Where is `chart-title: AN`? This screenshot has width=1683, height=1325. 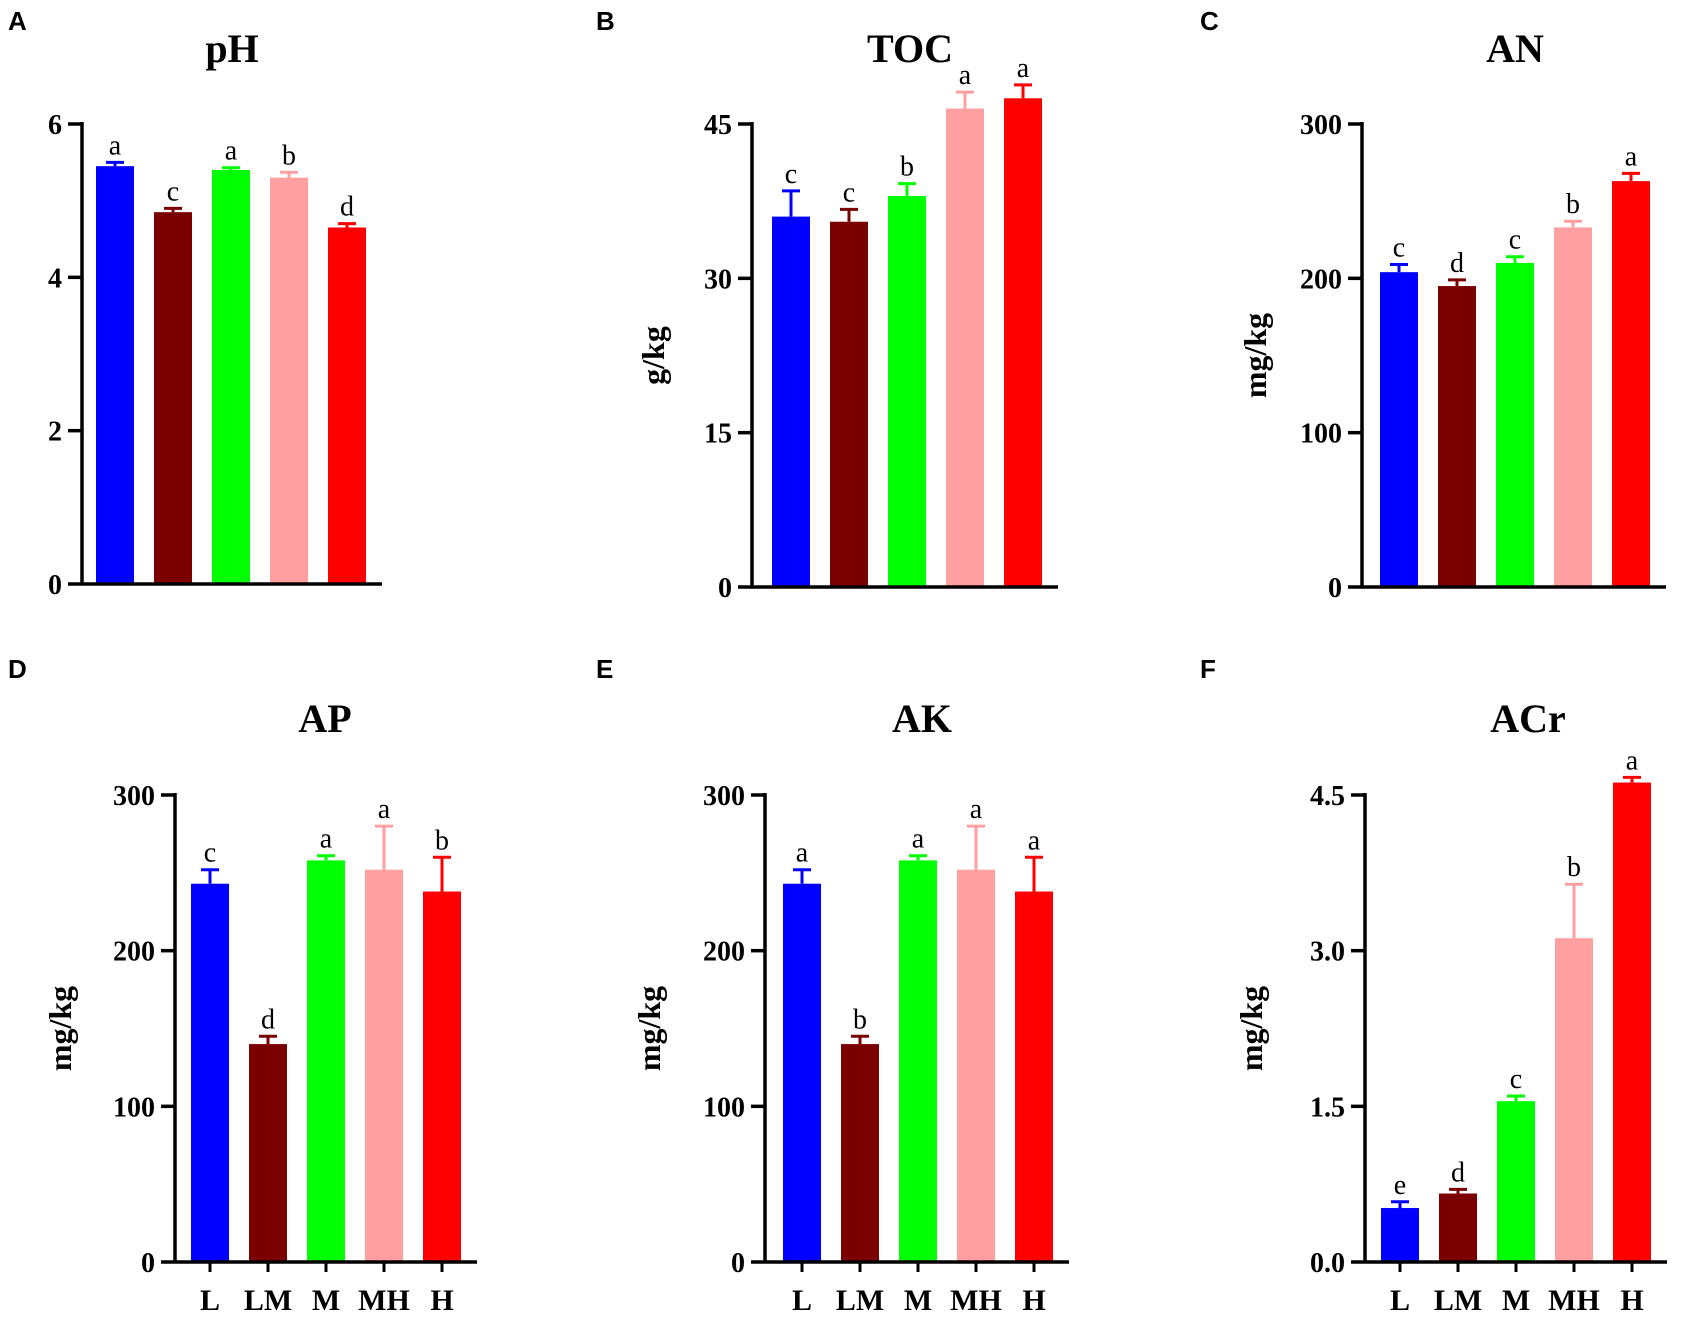 chart-title: AN is located at coordinates (1515, 48).